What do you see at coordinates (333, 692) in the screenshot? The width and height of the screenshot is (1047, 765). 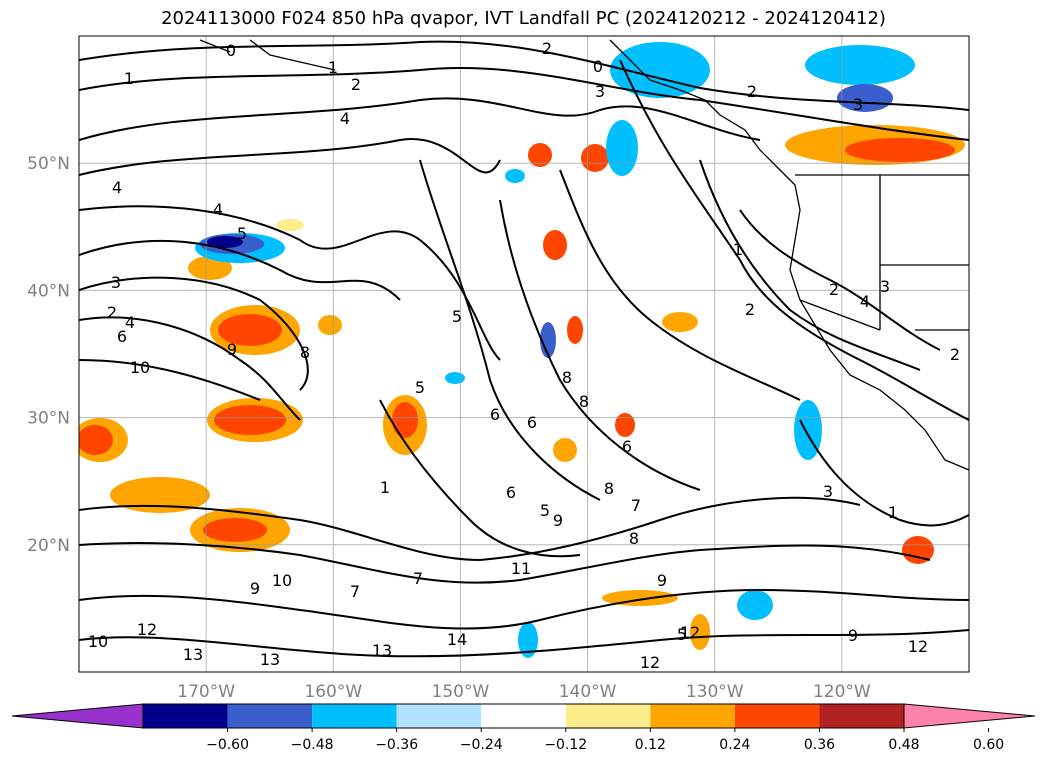 I see `lon-label: 160°W` at bounding box center [333, 692].